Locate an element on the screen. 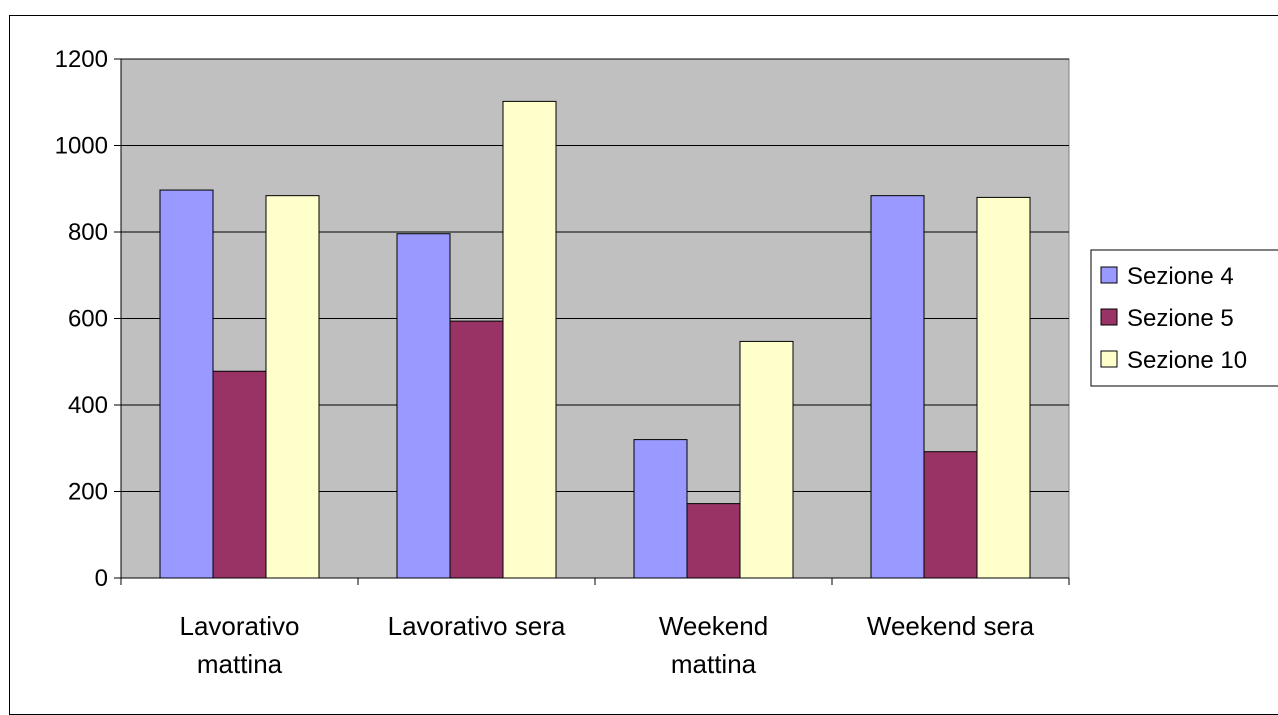 The height and width of the screenshot is (715, 1278). x-category-label: Weekend mattina is located at coordinates (713, 645).